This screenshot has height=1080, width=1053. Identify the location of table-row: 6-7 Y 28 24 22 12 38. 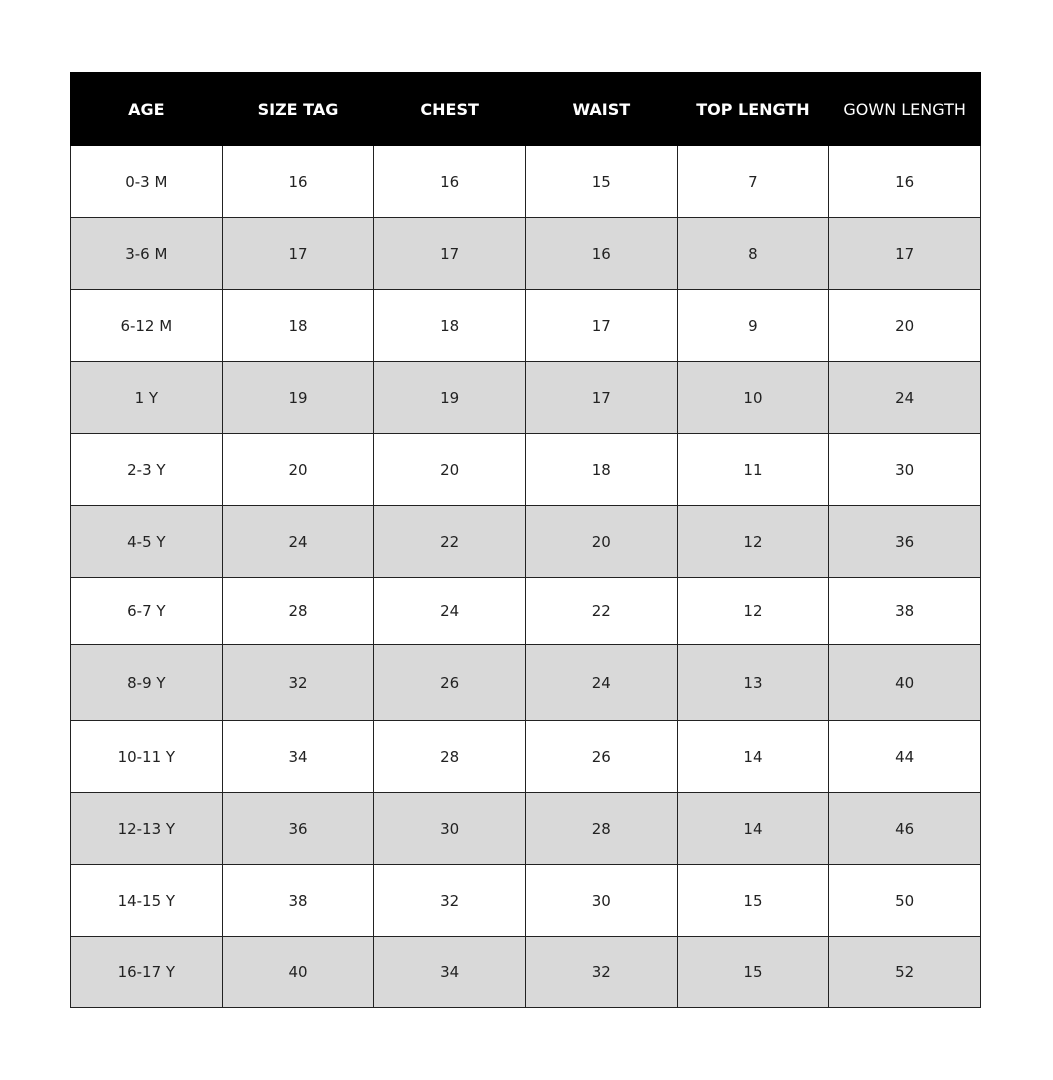
(525, 611).